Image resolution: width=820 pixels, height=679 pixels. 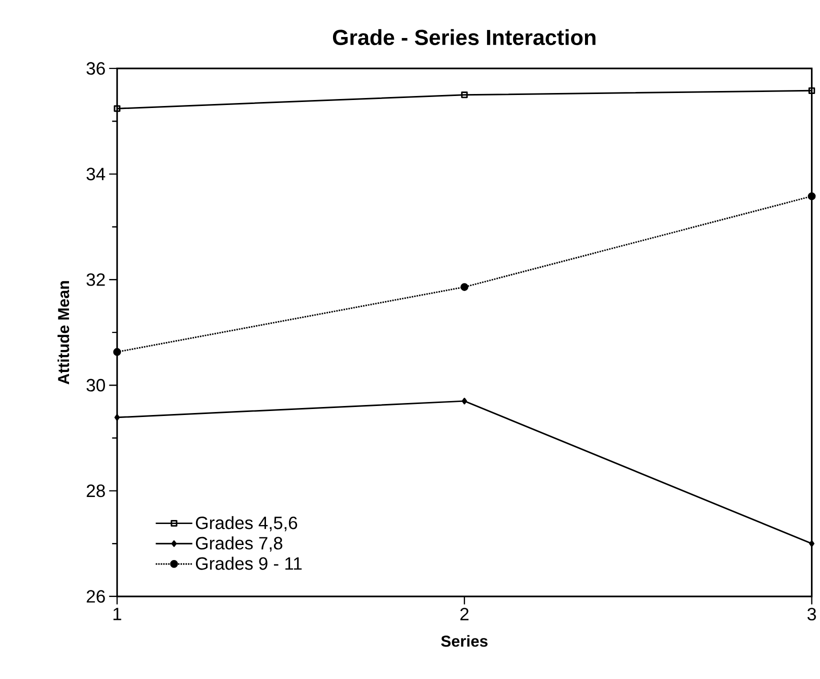 I want to click on x-axis-title: Series, so click(x=464, y=641).